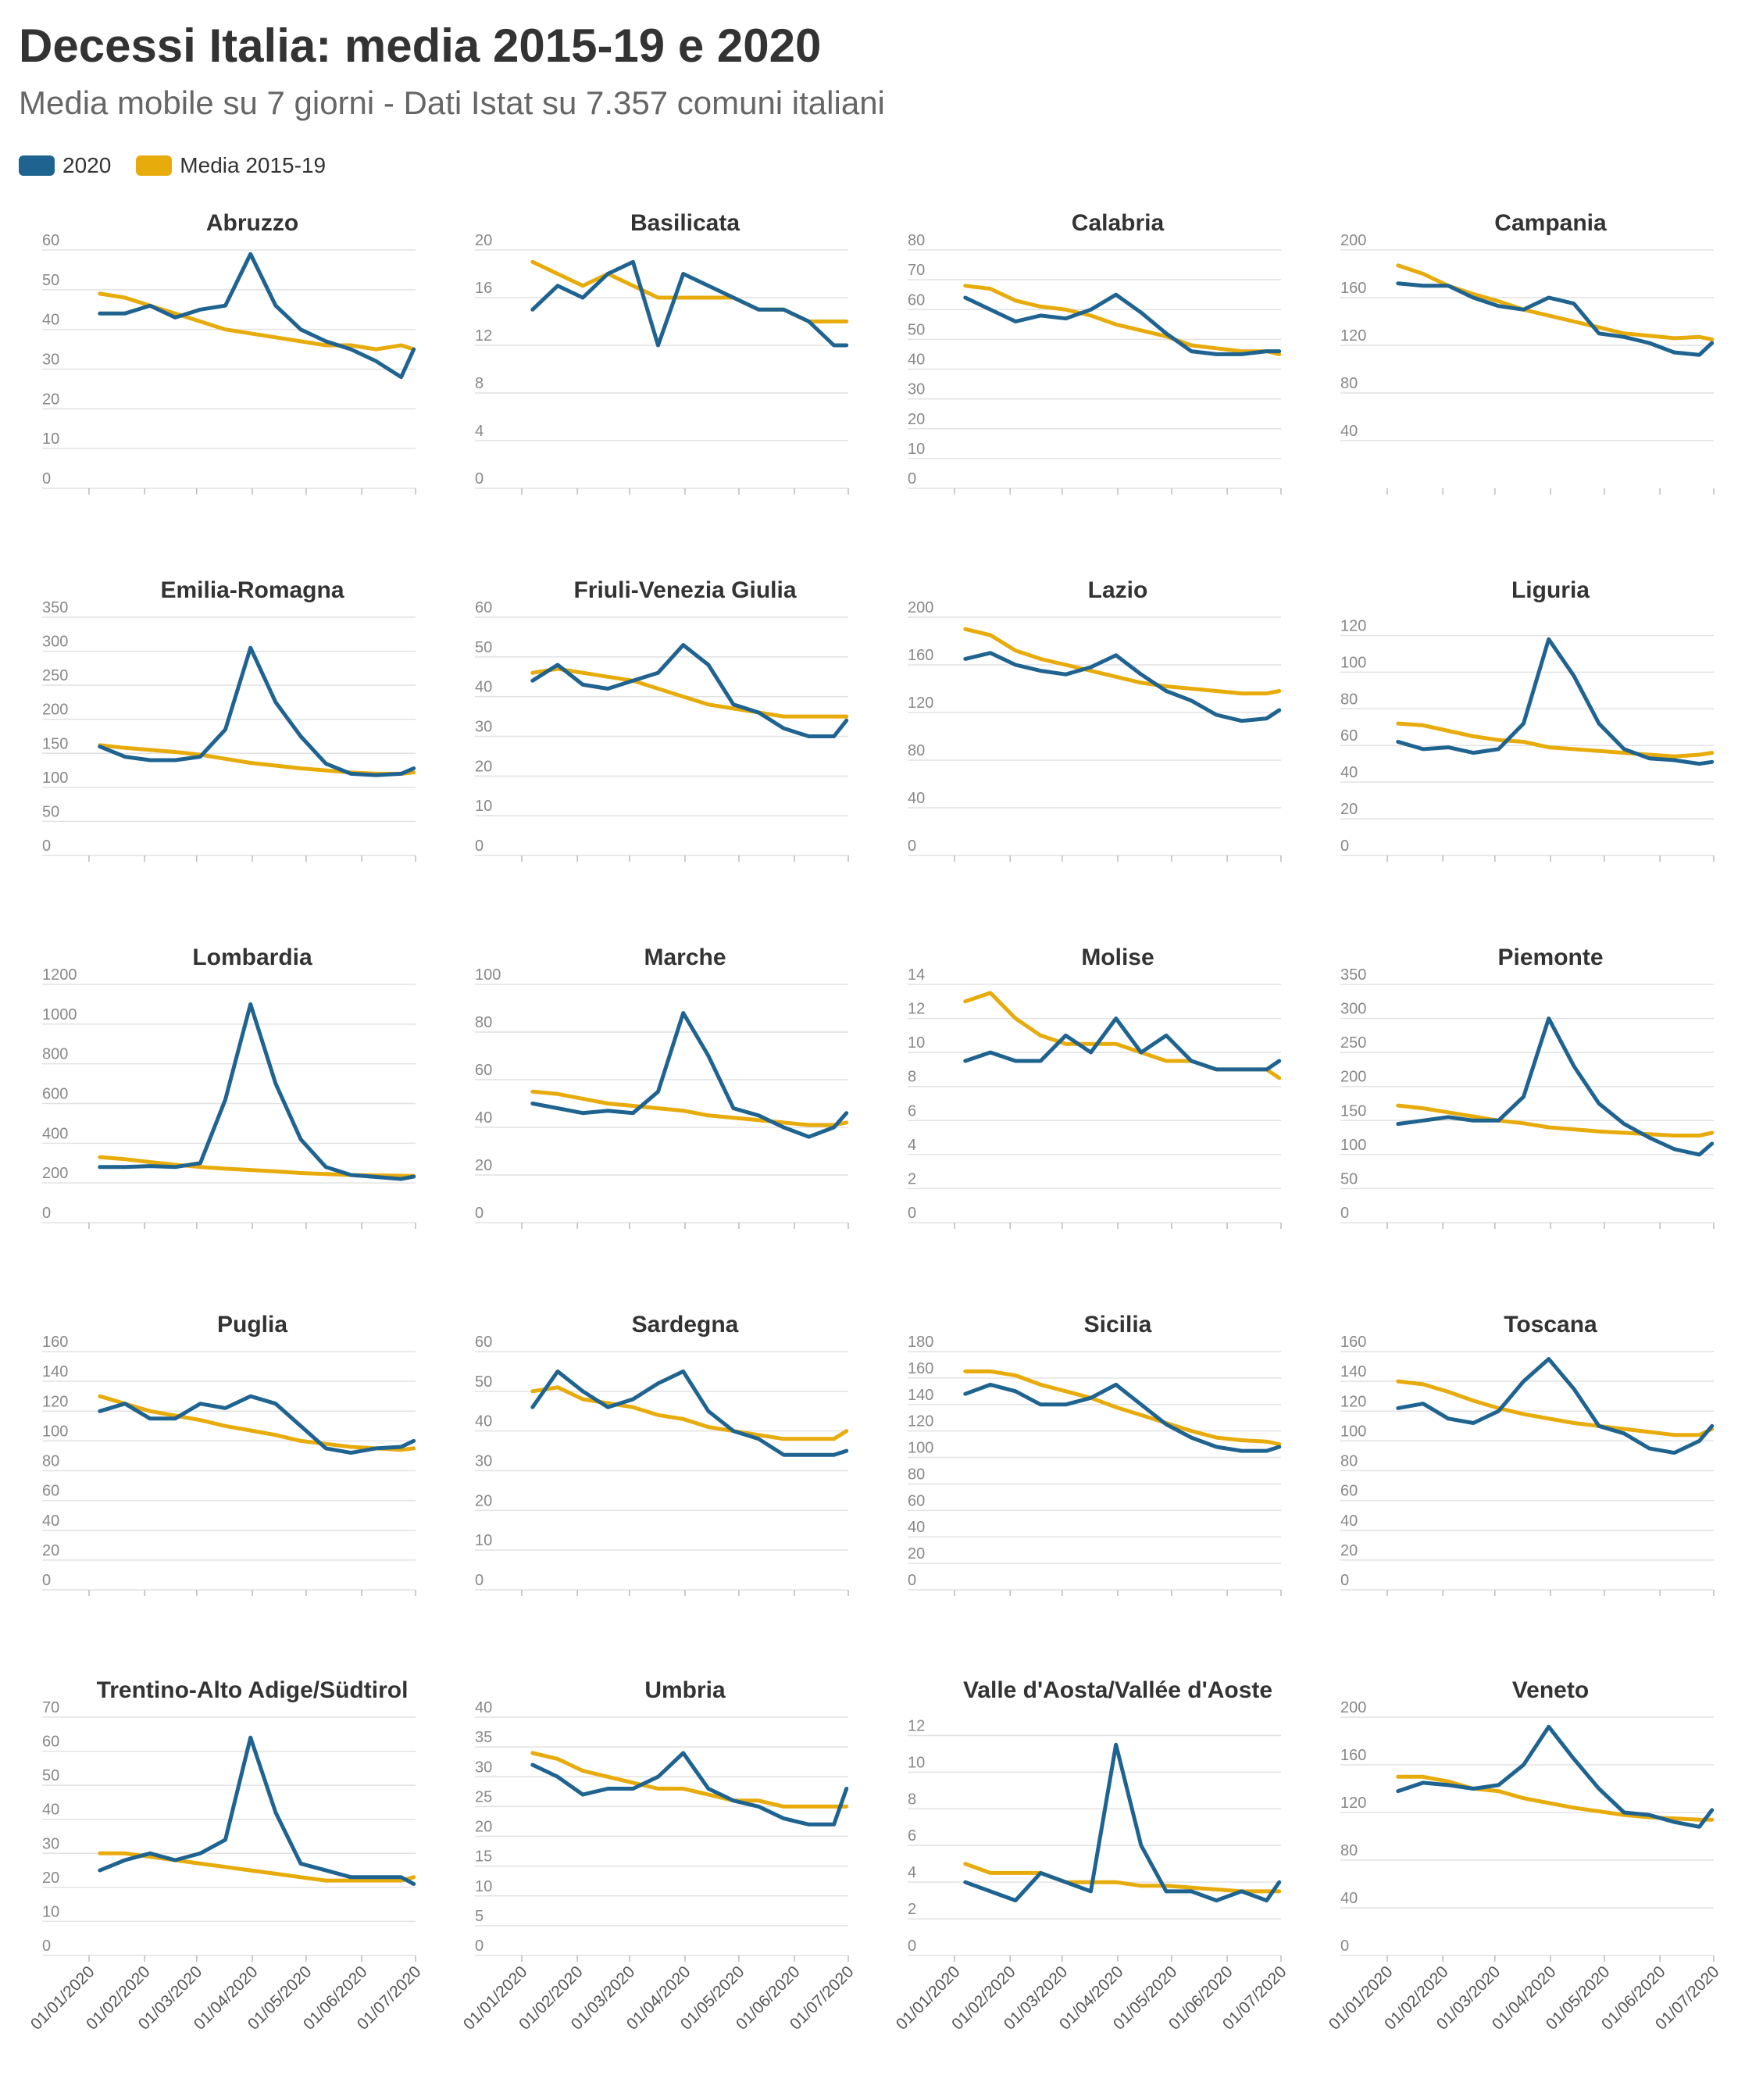 The image size is (1745, 2100). I want to click on y-tick-label: 200, so click(55, 1173).